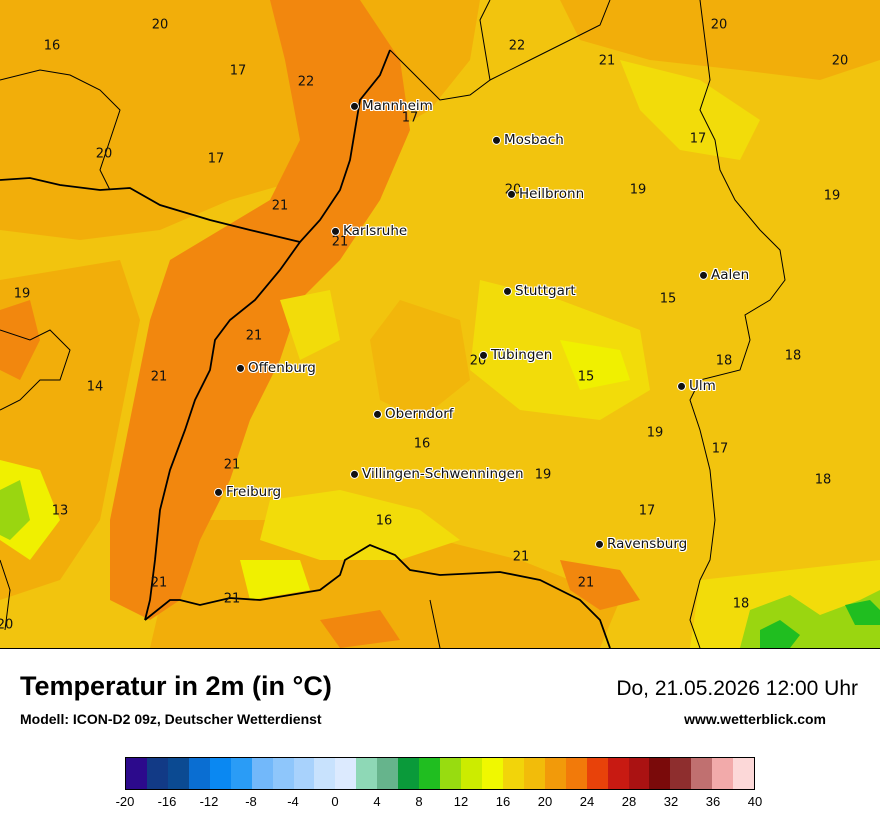  What do you see at coordinates (176, 686) in the screenshot?
I see `map-title: Temperatur in 2m (in °C)` at bounding box center [176, 686].